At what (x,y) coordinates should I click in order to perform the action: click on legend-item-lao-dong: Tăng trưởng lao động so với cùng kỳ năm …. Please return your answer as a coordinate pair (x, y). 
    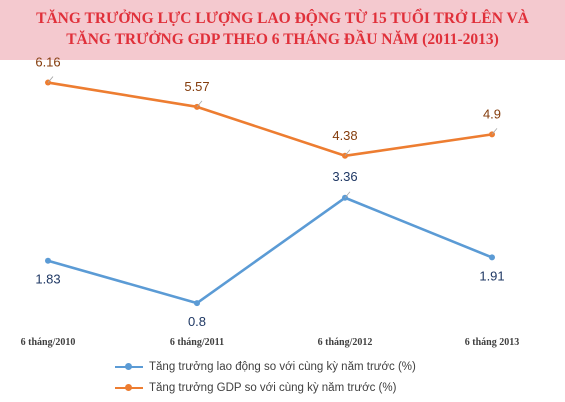
    Looking at the image, I should click on (265, 366).